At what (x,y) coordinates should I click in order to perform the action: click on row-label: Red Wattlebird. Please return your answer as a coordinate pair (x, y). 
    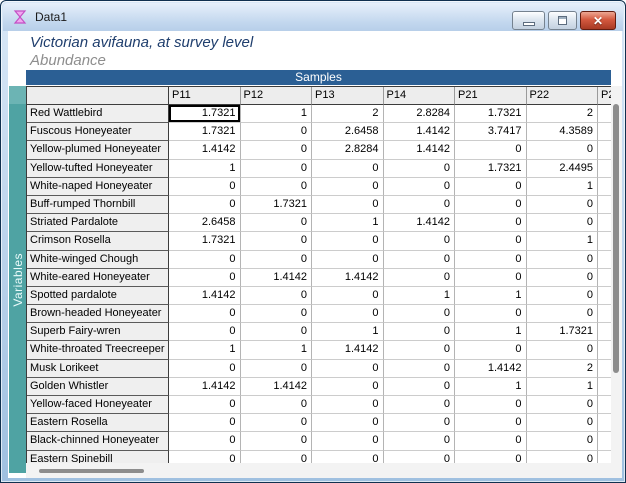
    Looking at the image, I should click on (98, 114).